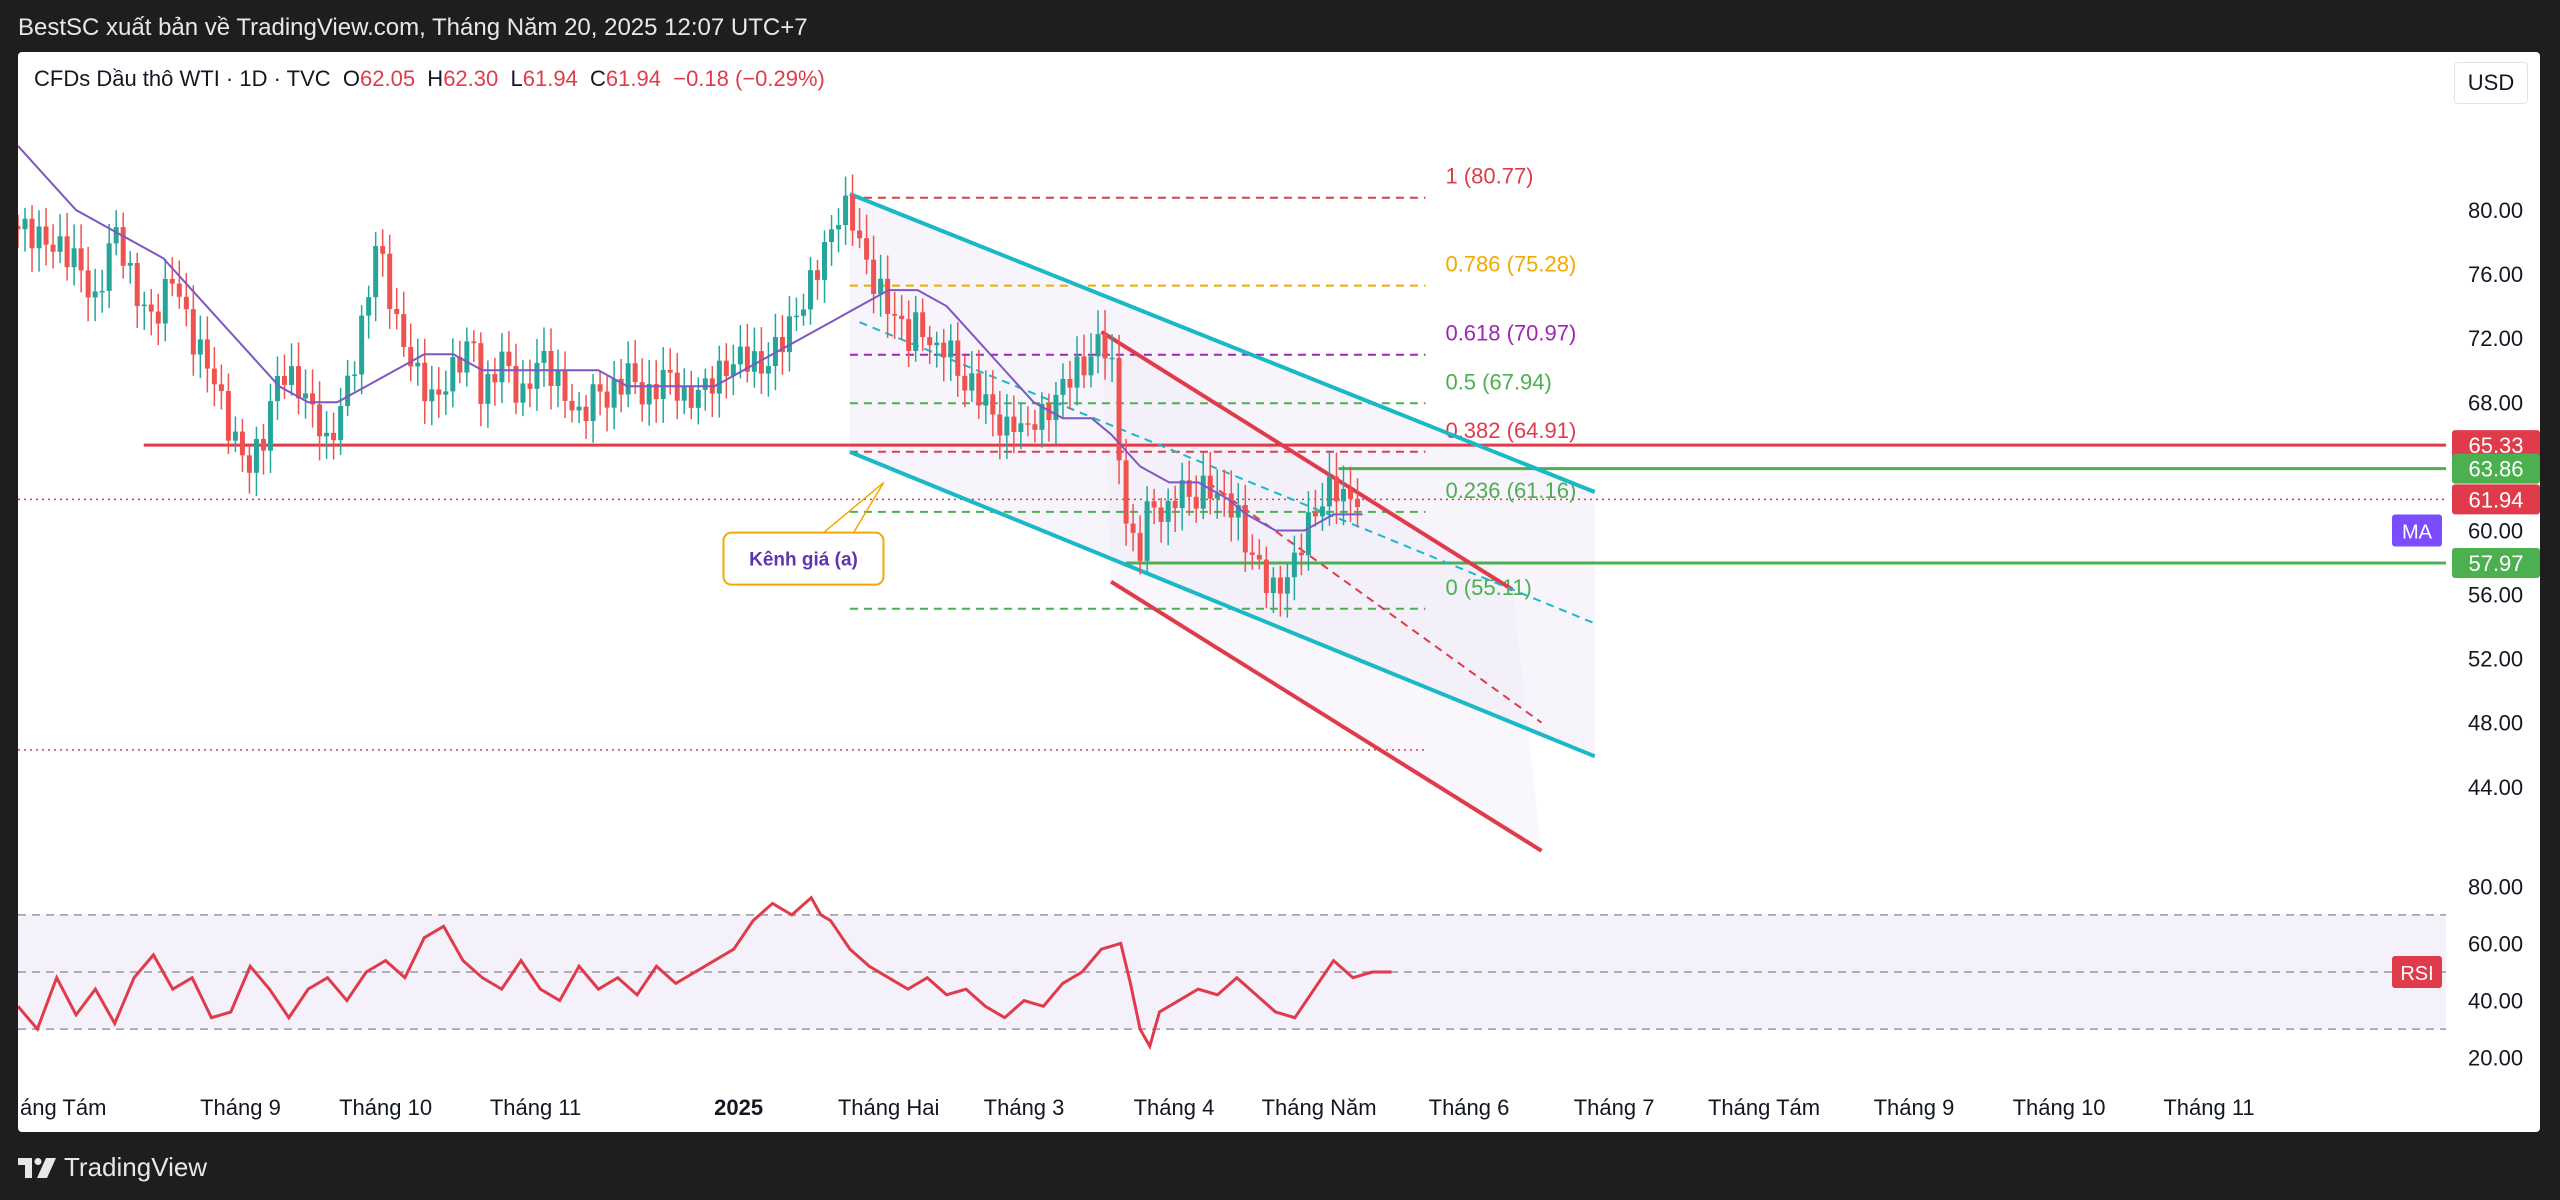 This screenshot has width=2560, height=1200. Describe the element at coordinates (2495, 210) in the screenshot. I see `price-tick-0: 80.00` at that location.